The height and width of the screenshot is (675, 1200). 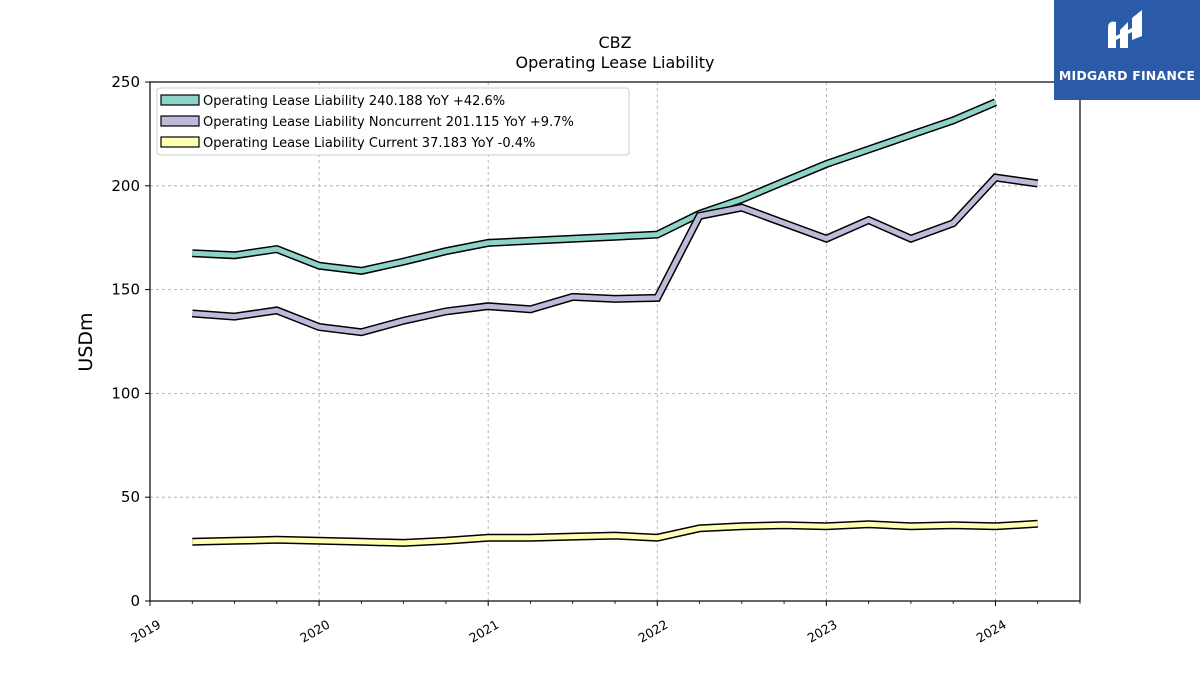 What do you see at coordinates (614, 62) in the screenshot?
I see `chart-subtitle: Operating Lease Liability` at bounding box center [614, 62].